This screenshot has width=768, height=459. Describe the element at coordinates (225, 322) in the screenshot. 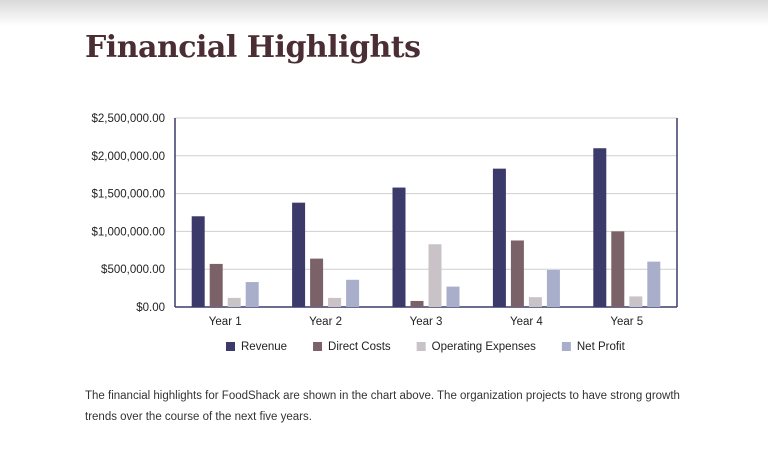

I see `x-tick-label: Year 1` at that location.